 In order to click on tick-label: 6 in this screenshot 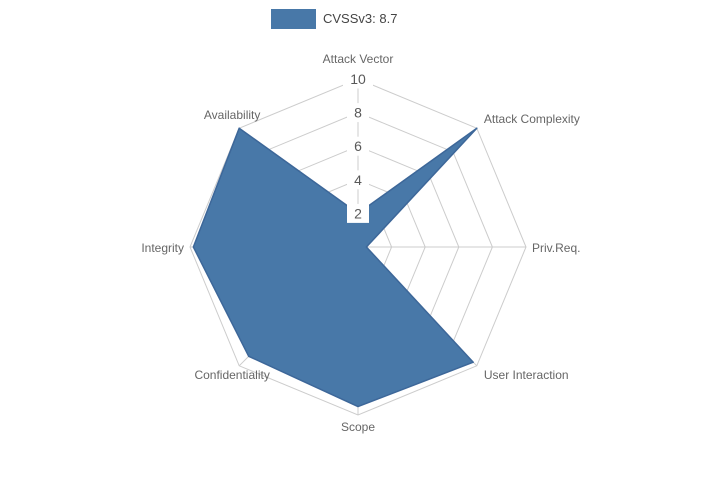, I will do `click(358, 146)`.